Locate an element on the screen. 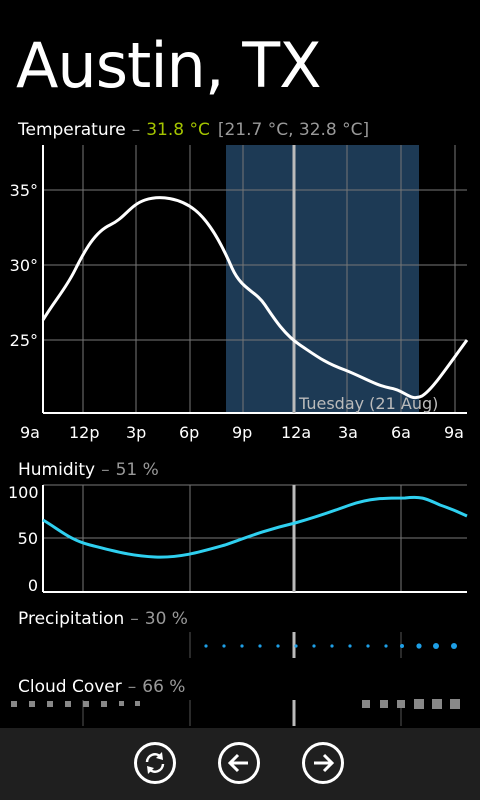 The height and width of the screenshot is (800, 480). time-x-tick: 12a is located at coordinates (296, 432).